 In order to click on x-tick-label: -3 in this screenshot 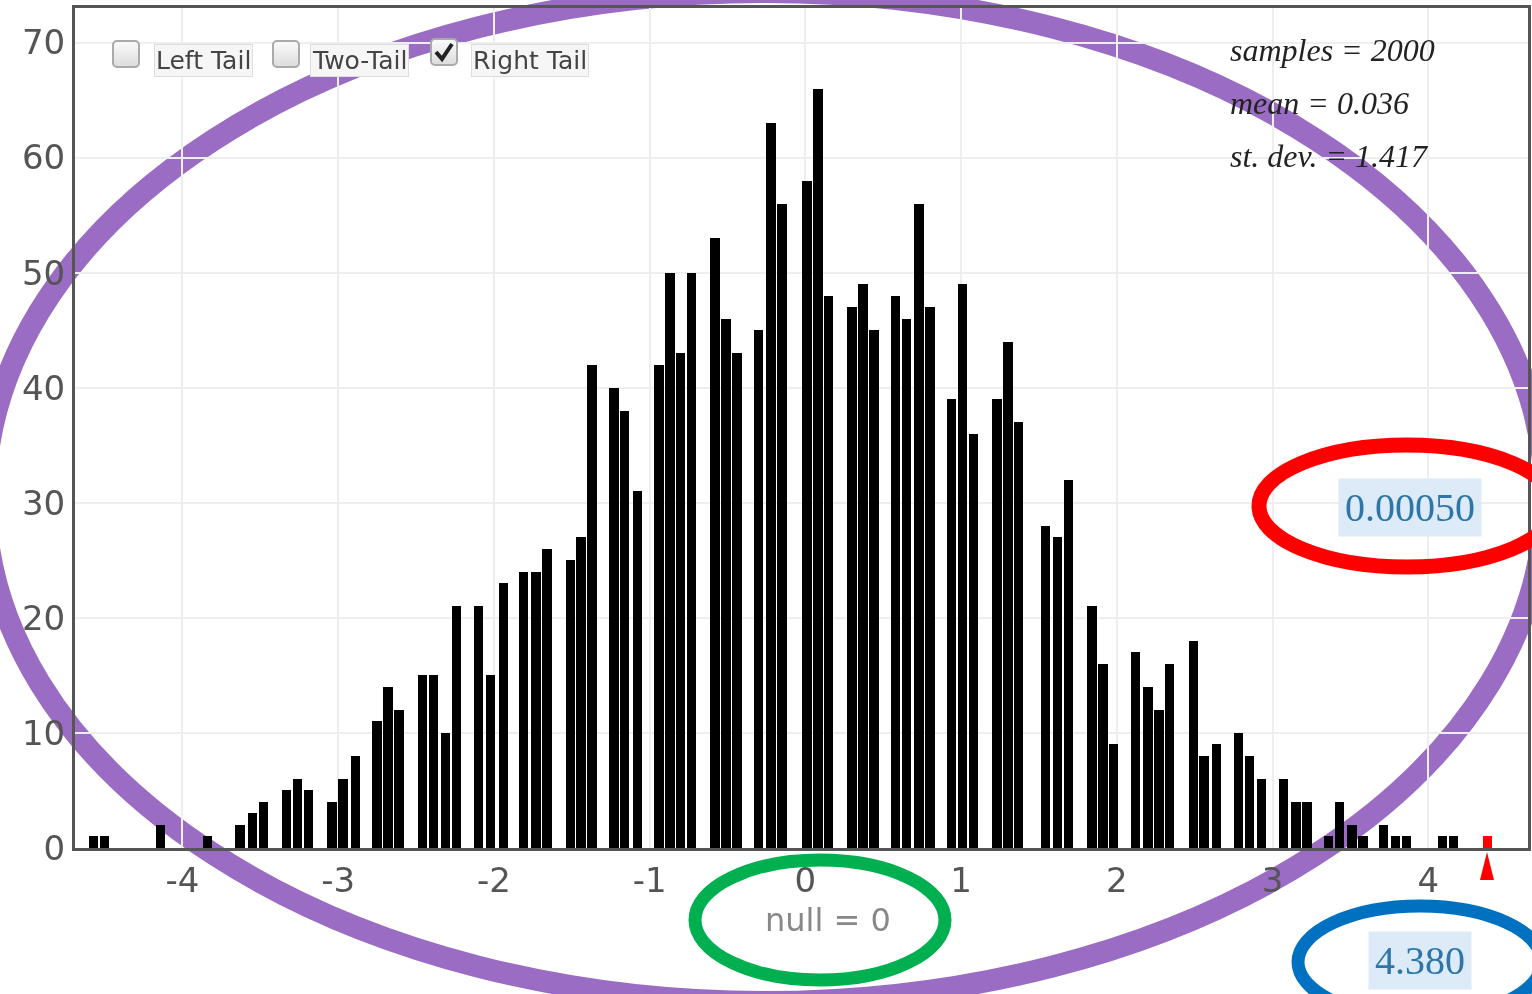, I will do `click(338, 879)`.